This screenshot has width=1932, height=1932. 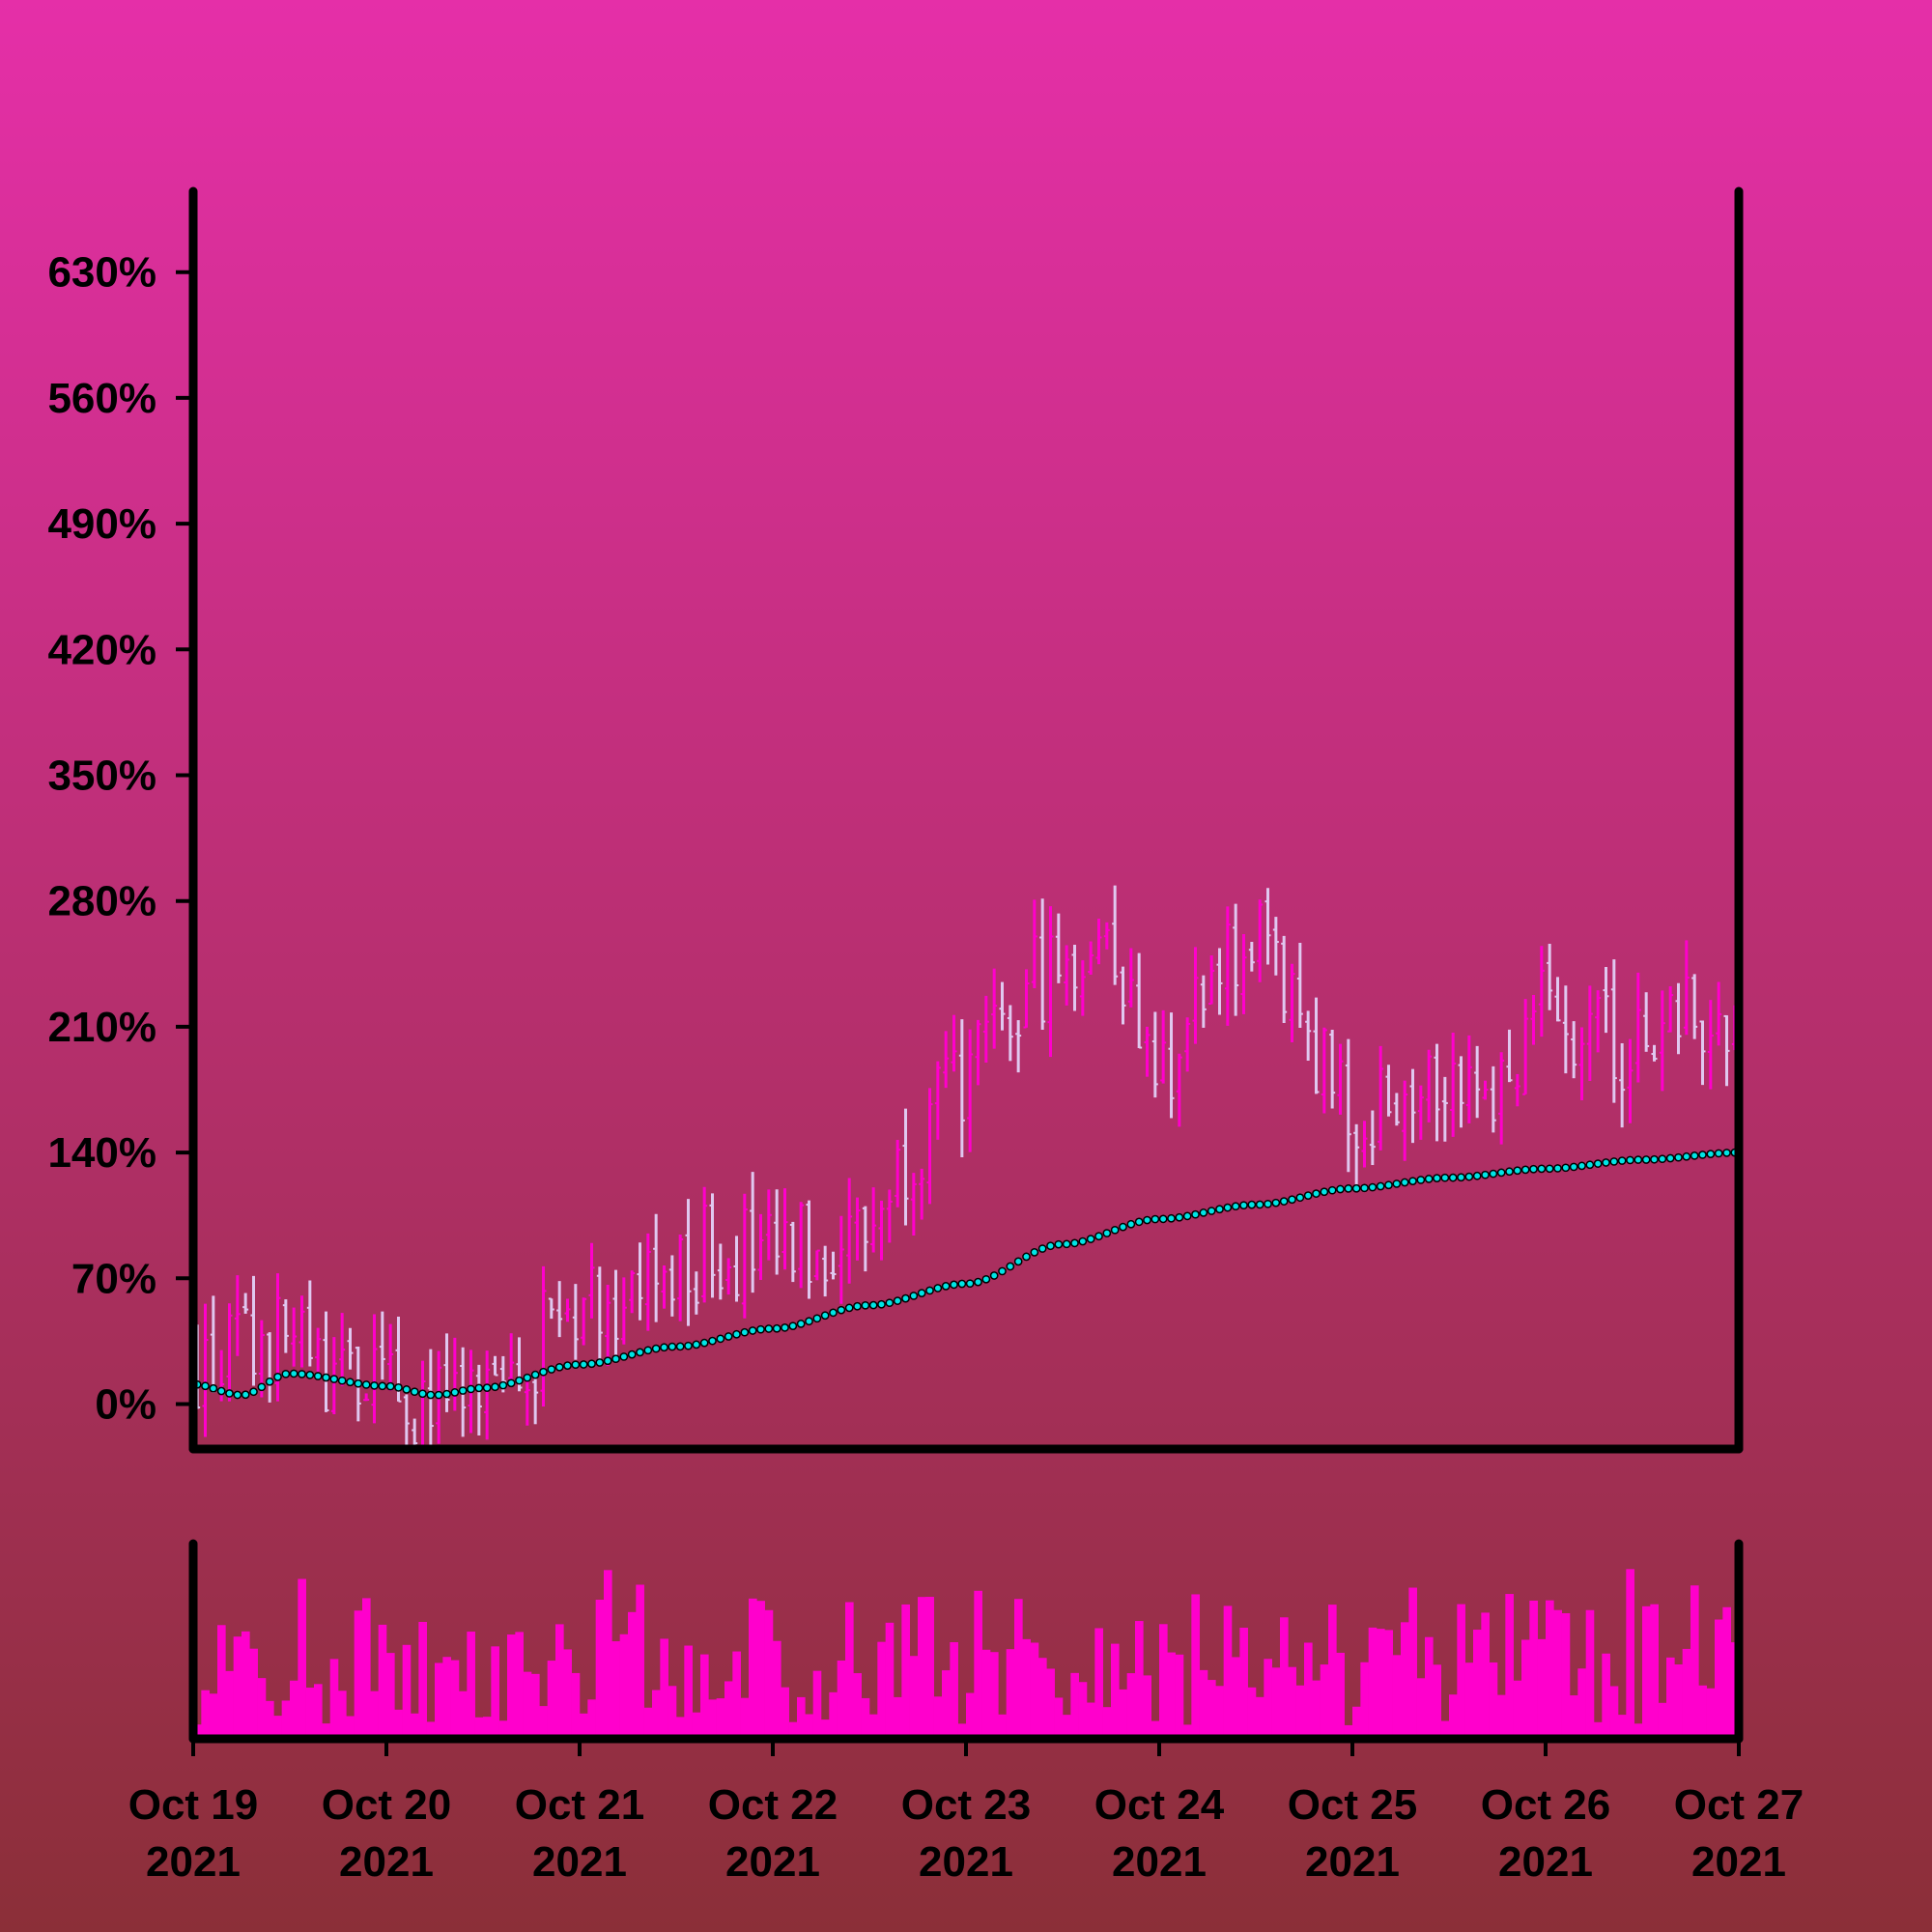 What do you see at coordinates (101, 1153) in the screenshot?
I see `y-tick-label: 140%` at bounding box center [101, 1153].